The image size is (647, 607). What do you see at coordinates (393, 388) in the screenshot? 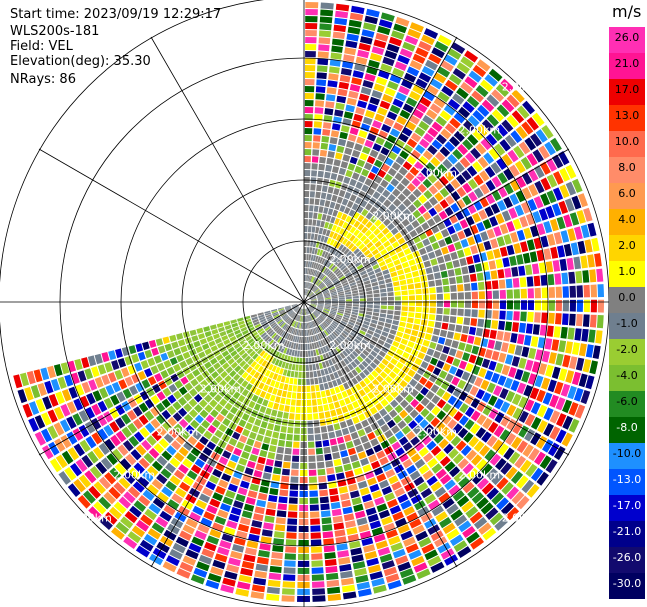
I see `range-ring-label: 2.00km` at bounding box center [393, 388].